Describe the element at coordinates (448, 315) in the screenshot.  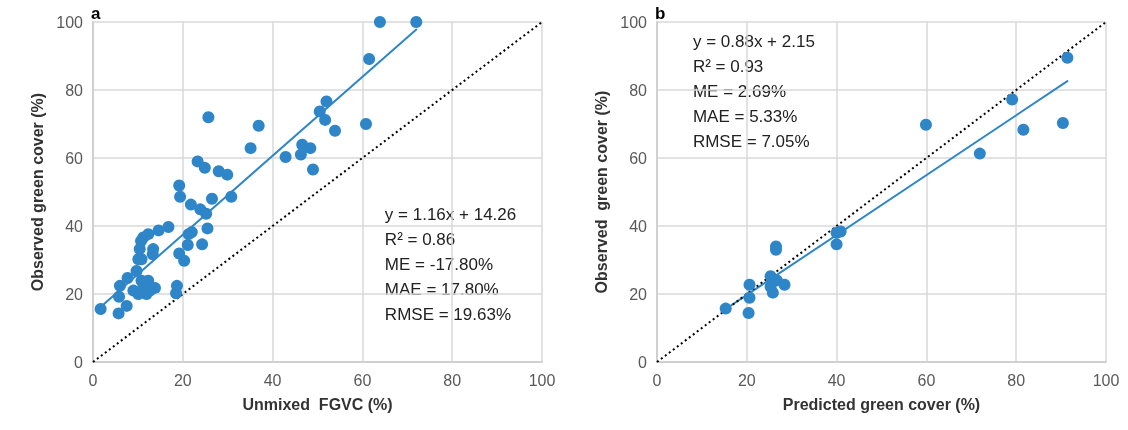
I see `annotation: RMSE = 19.63%` at that location.